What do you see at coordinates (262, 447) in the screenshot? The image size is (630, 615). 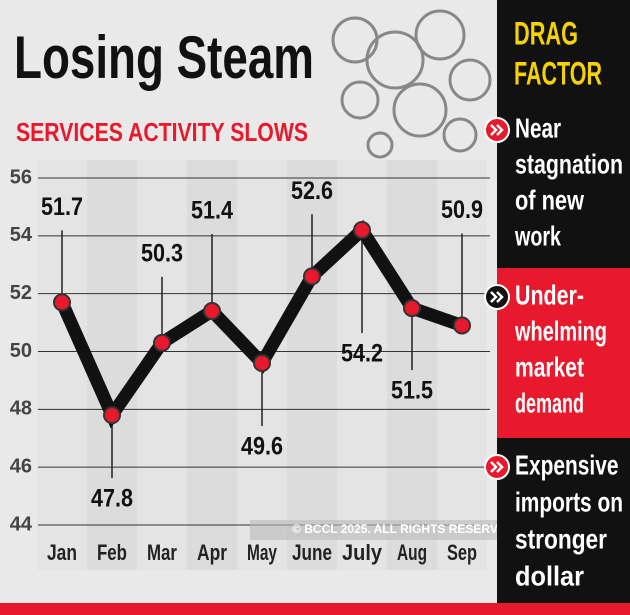 I see `value-label: 49.6` at bounding box center [262, 447].